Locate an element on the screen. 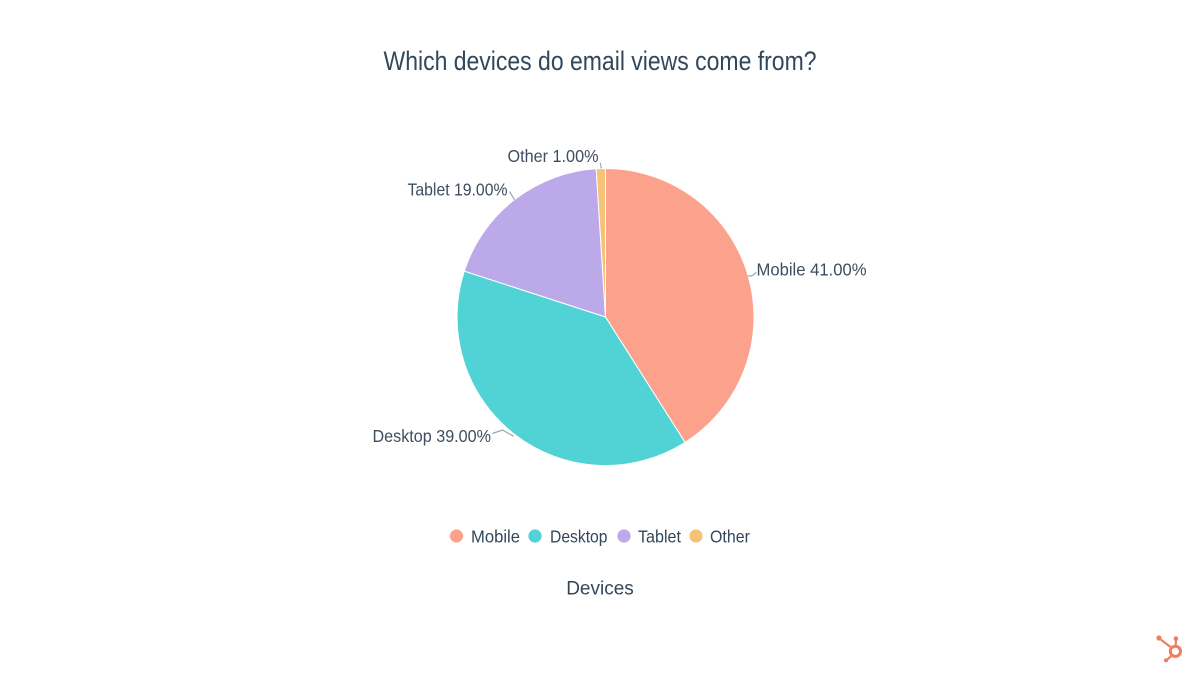  svg-text: Devices is located at coordinates (600, 589).